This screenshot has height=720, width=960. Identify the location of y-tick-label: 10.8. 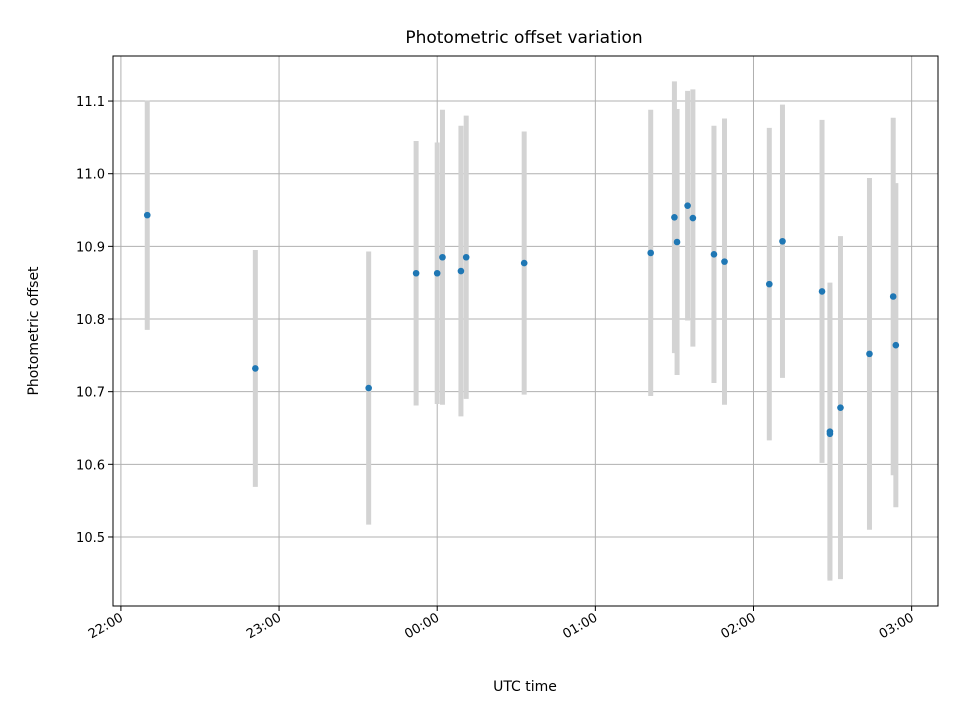
(90, 320).